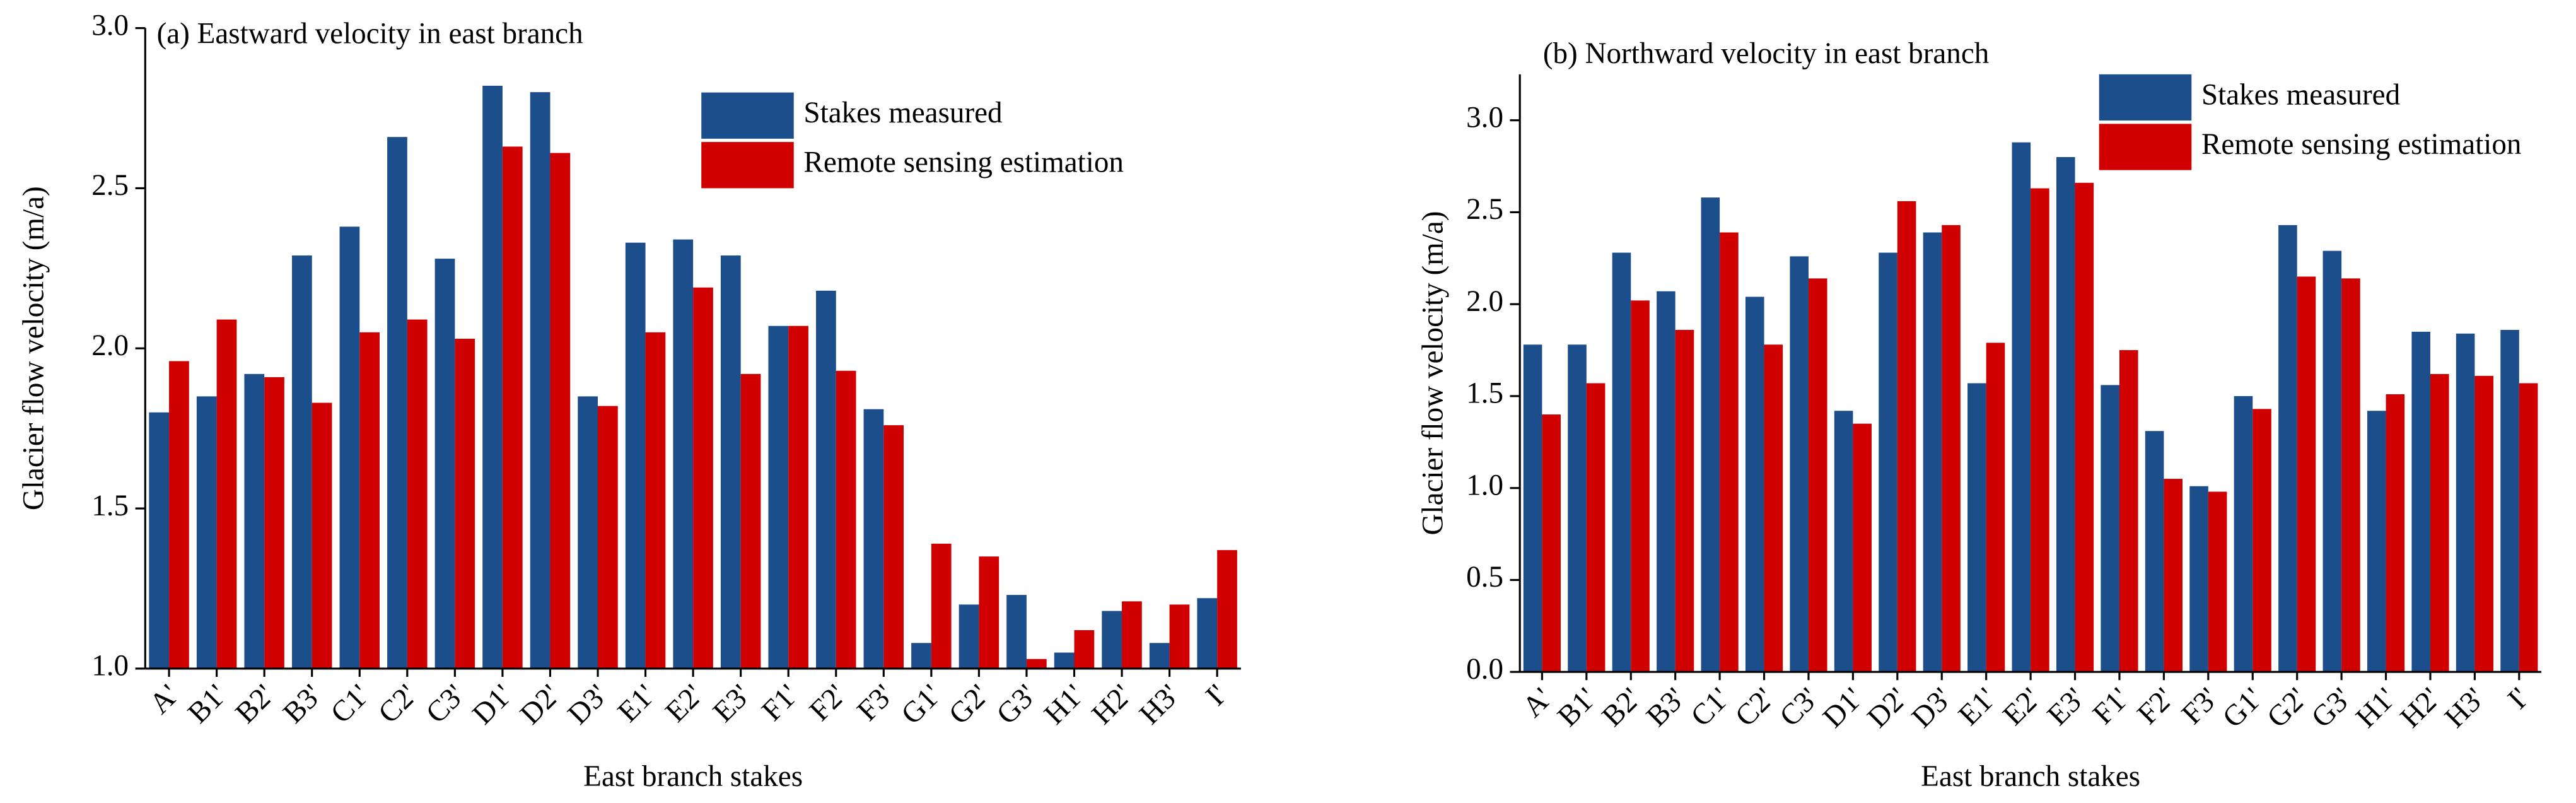 The height and width of the screenshot is (803, 2576). Describe the element at coordinates (446, 704) in the screenshot. I see `x-tick-label: C3'` at that location.